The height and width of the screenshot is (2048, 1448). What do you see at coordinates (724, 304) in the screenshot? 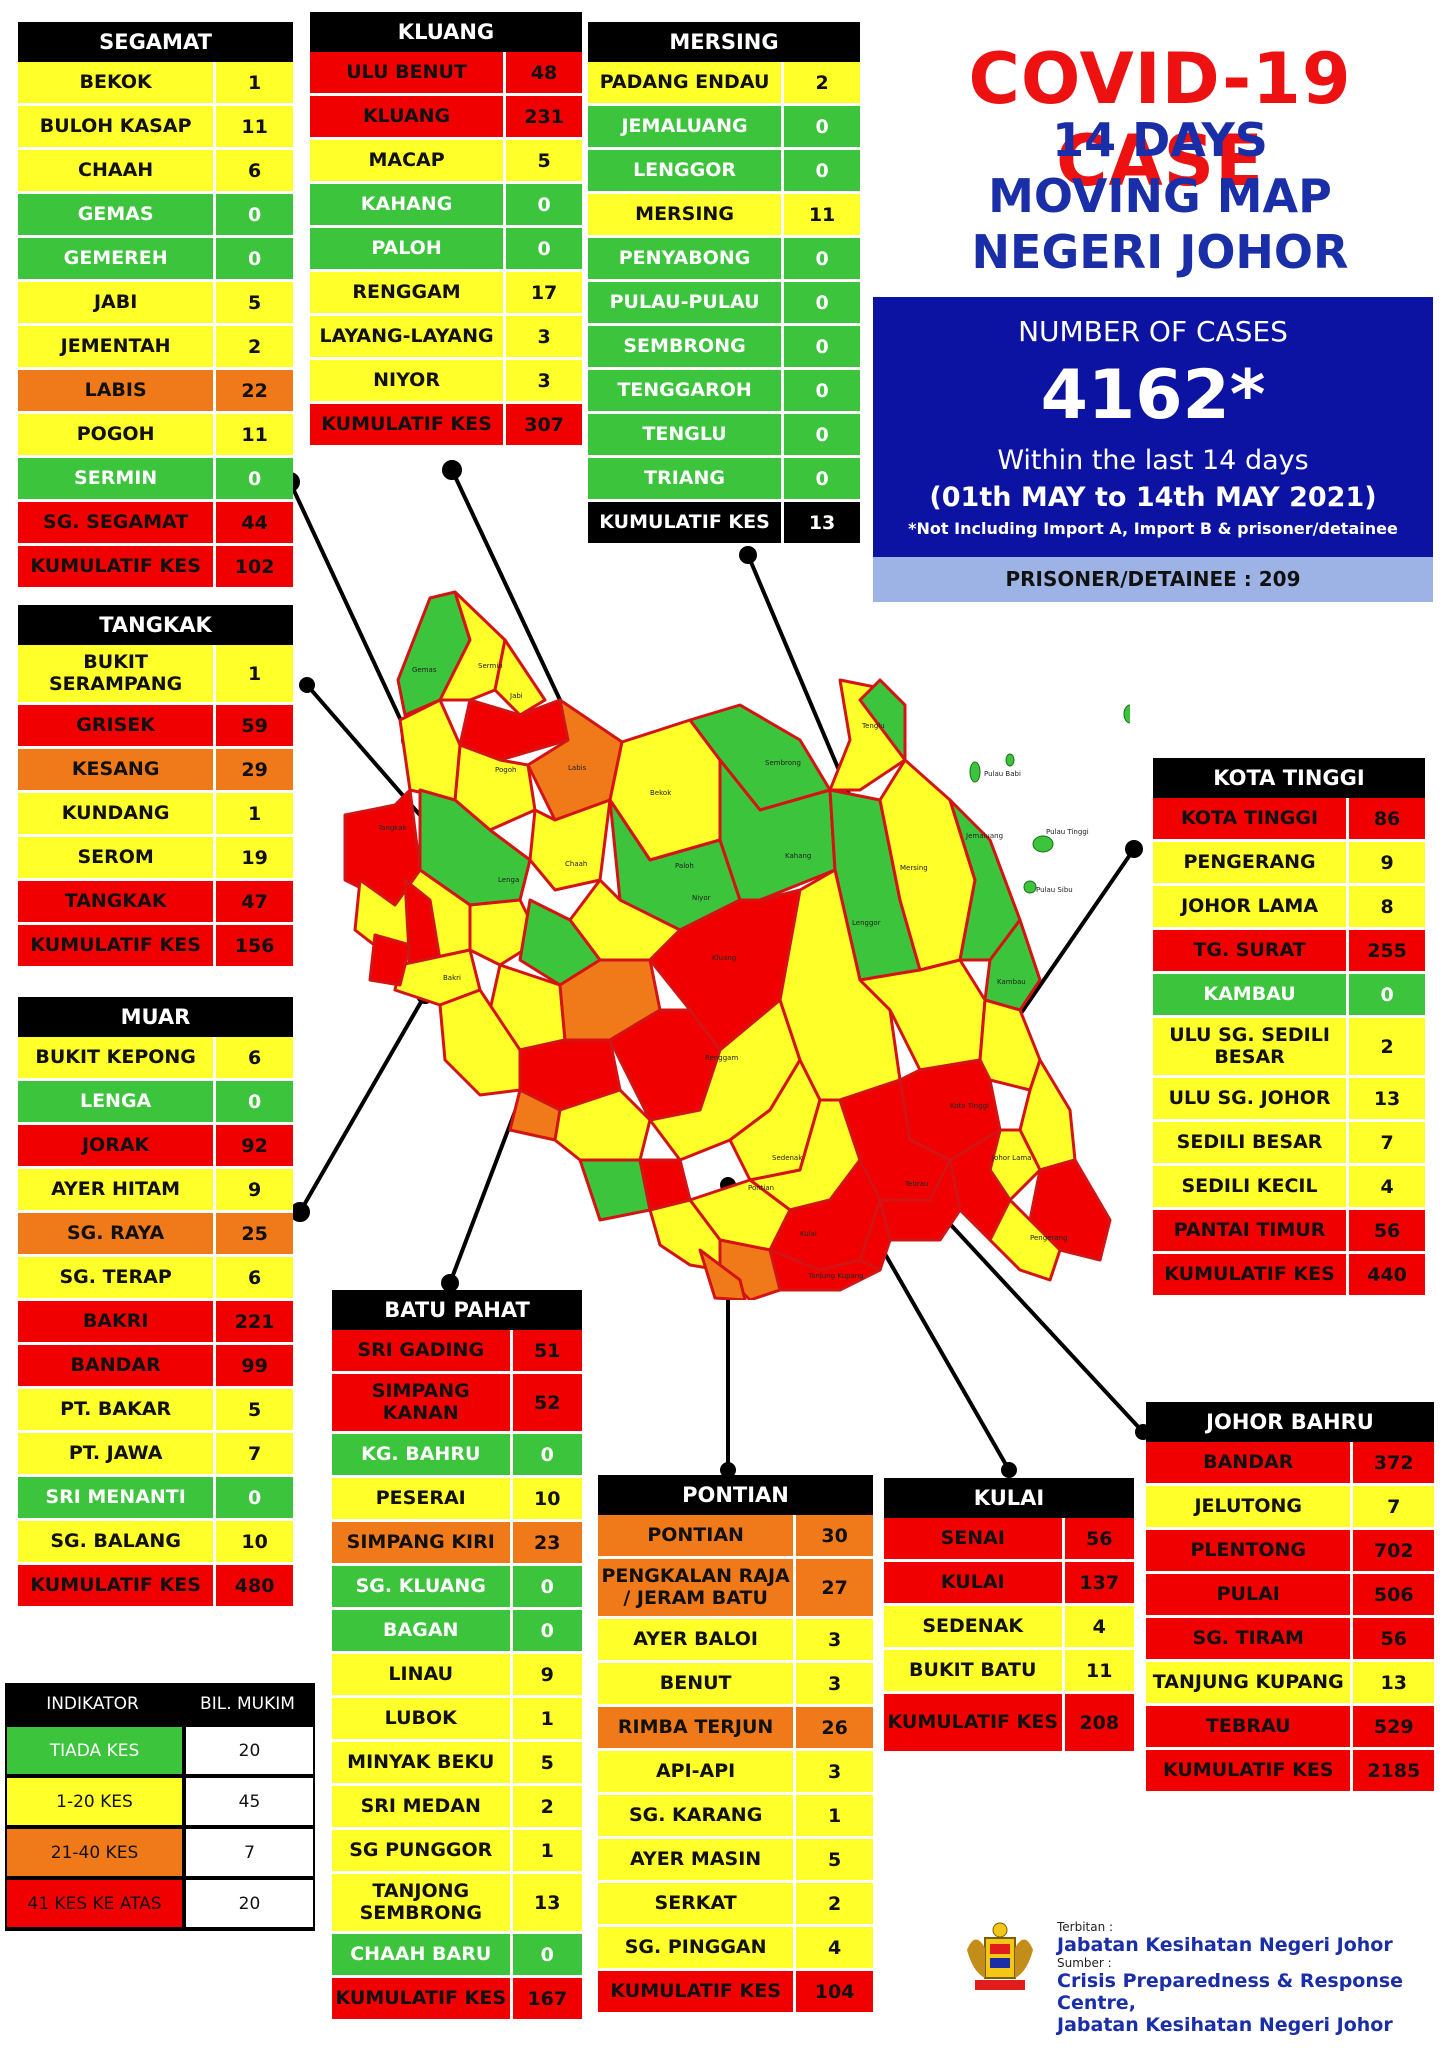
I see `table-row: PULAU-PULAU 0` at bounding box center [724, 304].